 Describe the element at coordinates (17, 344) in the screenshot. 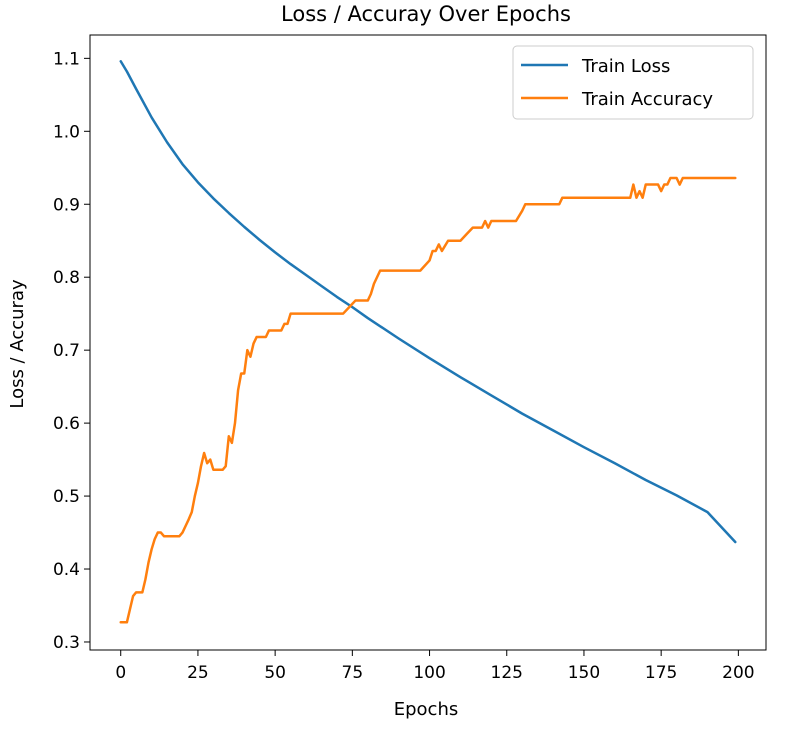

I see `y-axis-title: Loss / Accuray` at that location.